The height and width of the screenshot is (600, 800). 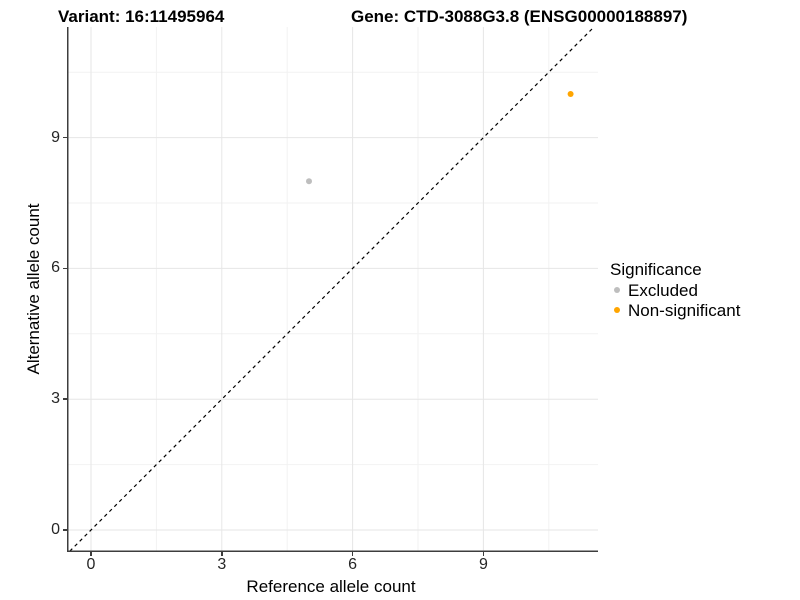 I want to click on legend-item-label: Excluded, so click(x=663, y=290).